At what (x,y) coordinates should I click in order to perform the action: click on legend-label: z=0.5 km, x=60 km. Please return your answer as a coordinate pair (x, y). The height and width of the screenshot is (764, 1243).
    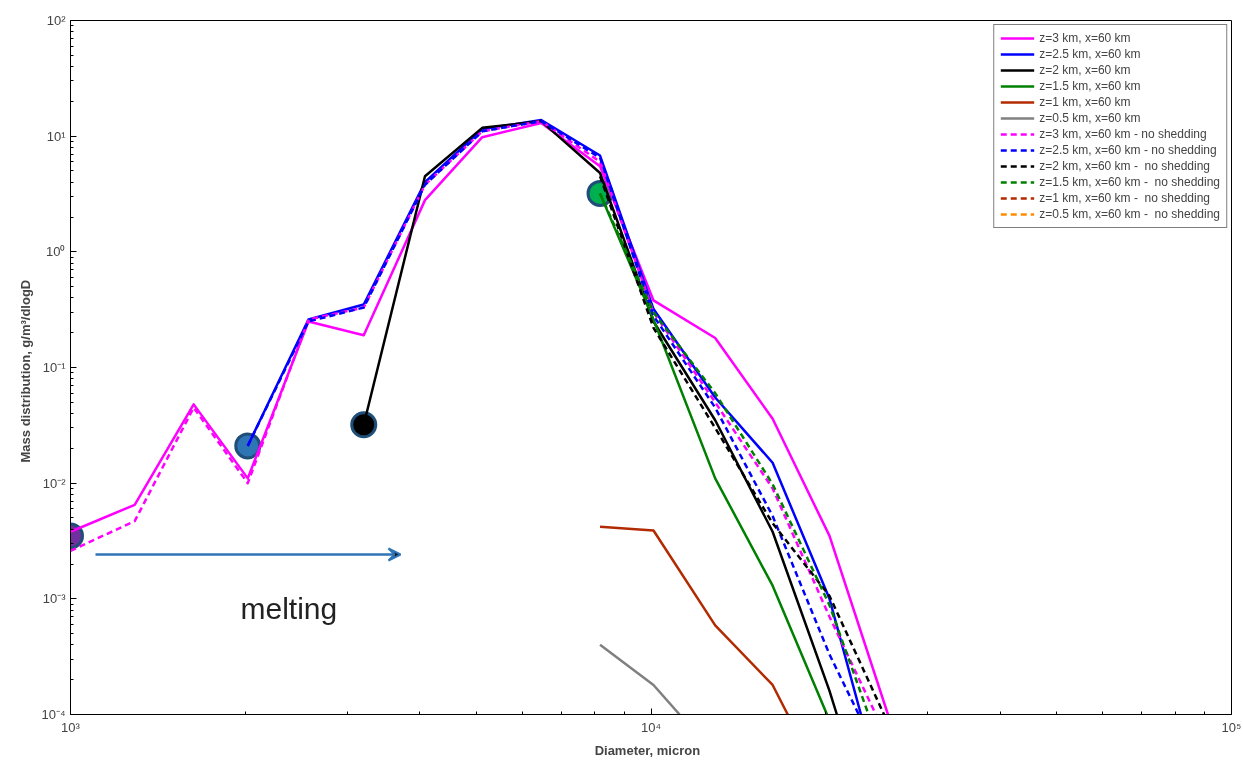
    Looking at the image, I should click on (1090, 118).